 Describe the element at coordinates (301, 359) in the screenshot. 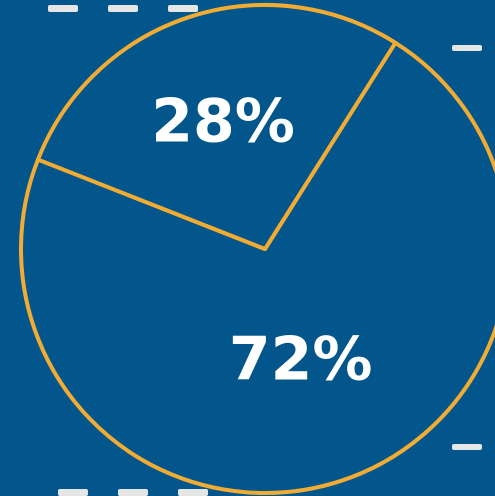

I see `slice-data-label: 72%` at that location.